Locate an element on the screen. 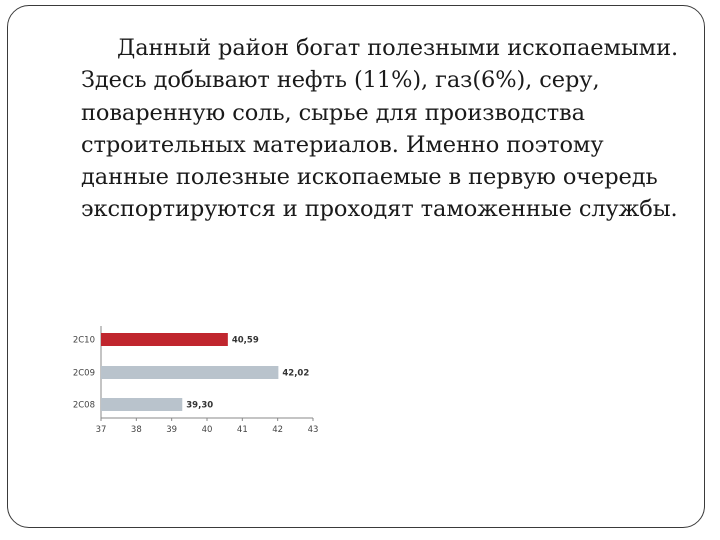 The height and width of the screenshot is (540, 720). data-label: 39,30 is located at coordinates (199, 406).